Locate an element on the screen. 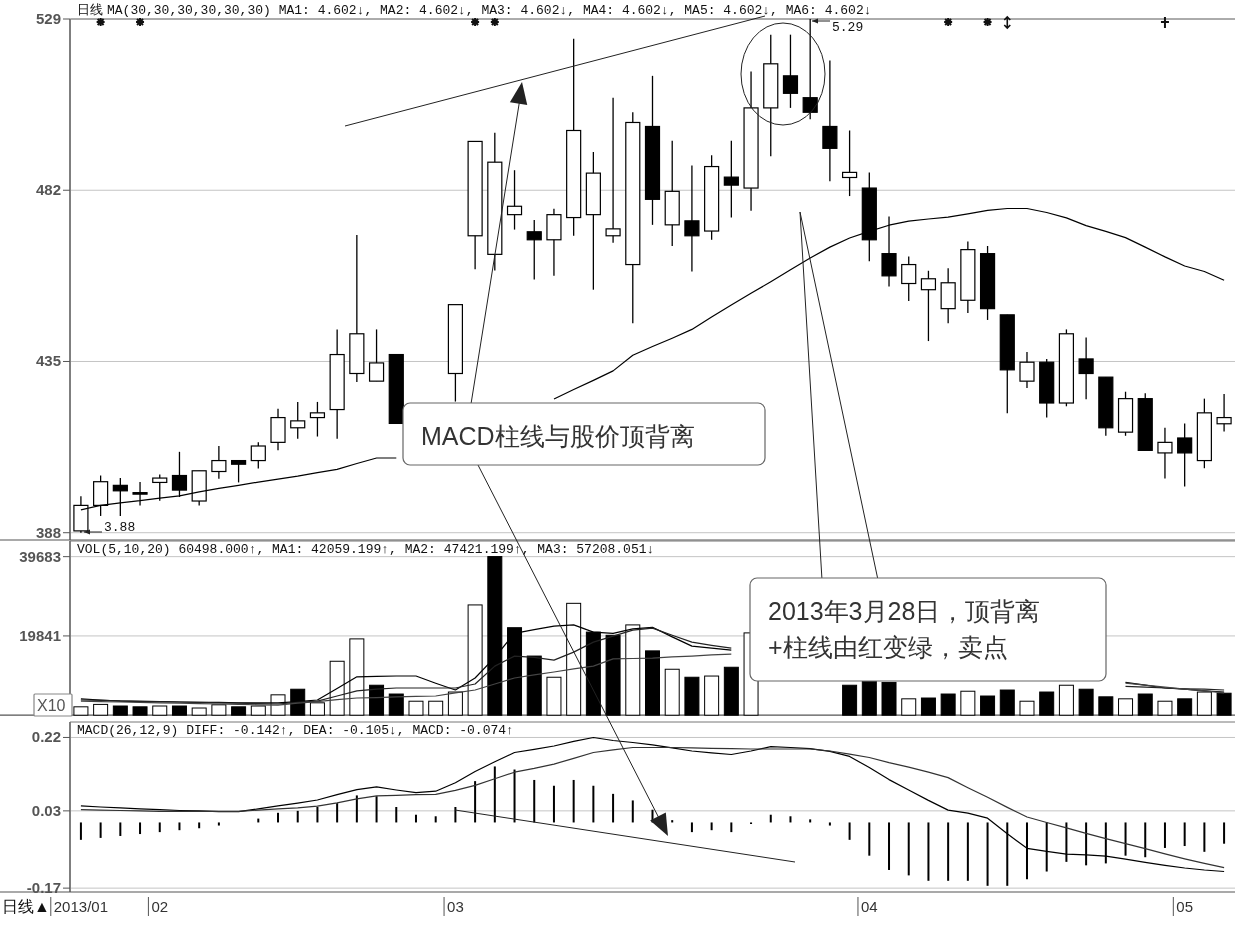 The width and height of the screenshot is (1235, 928). annotation: 5.29 is located at coordinates (848, 27).